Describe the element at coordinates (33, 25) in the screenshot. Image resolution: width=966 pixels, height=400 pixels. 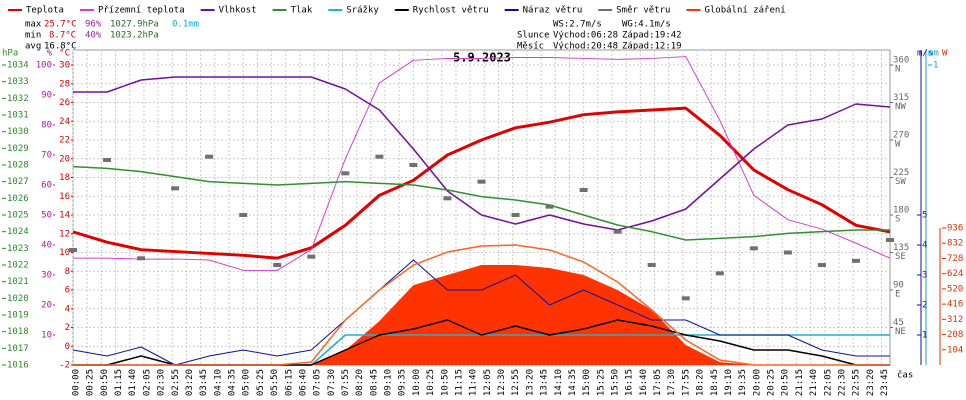
I see `info-label: max` at that location.